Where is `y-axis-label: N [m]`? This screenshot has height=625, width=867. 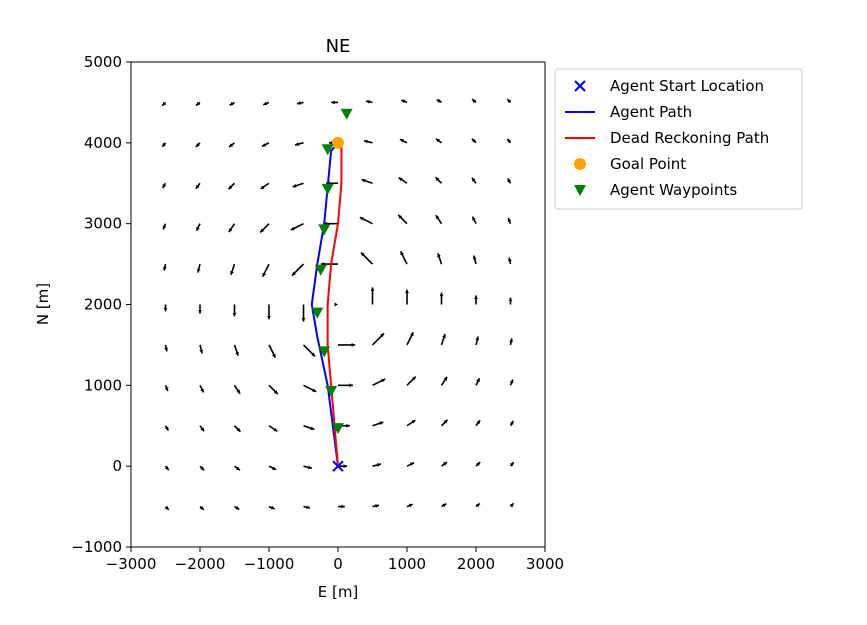
y-axis-label: N [m] is located at coordinates (43, 304).